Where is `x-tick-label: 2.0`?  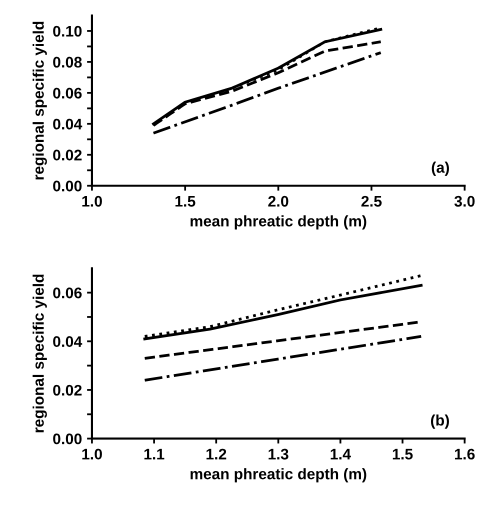 x-tick-label: 2.0 is located at coordinates (278, 201).